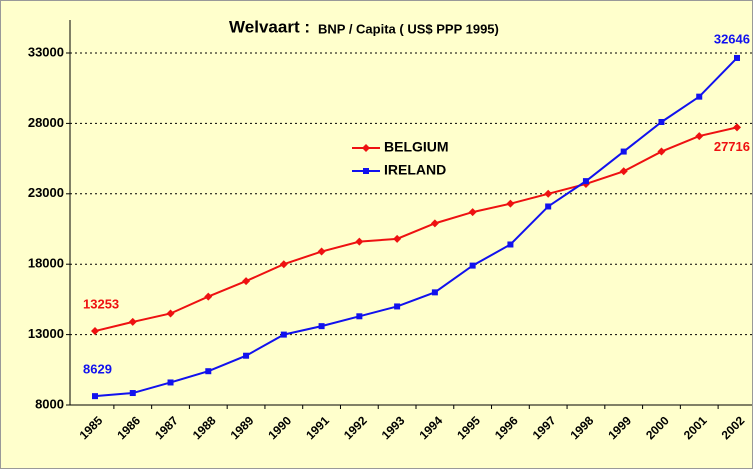  Describe the element at coordinates (101, 303) in the screenshot. I see `data-label: 13253` at that location.